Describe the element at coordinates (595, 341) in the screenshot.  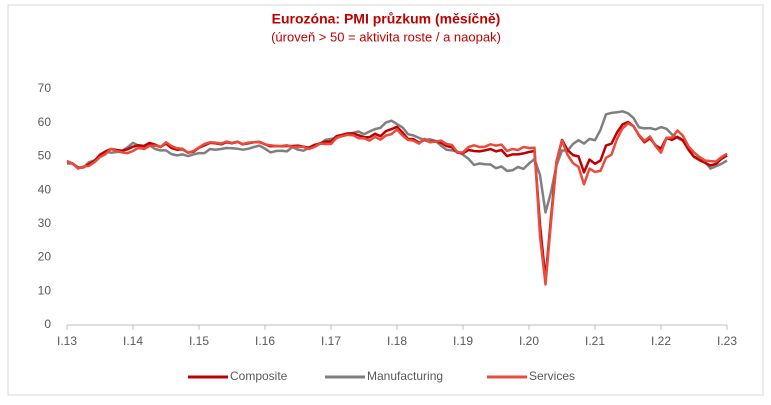
I see `x-tick-label: I.21` at that location.